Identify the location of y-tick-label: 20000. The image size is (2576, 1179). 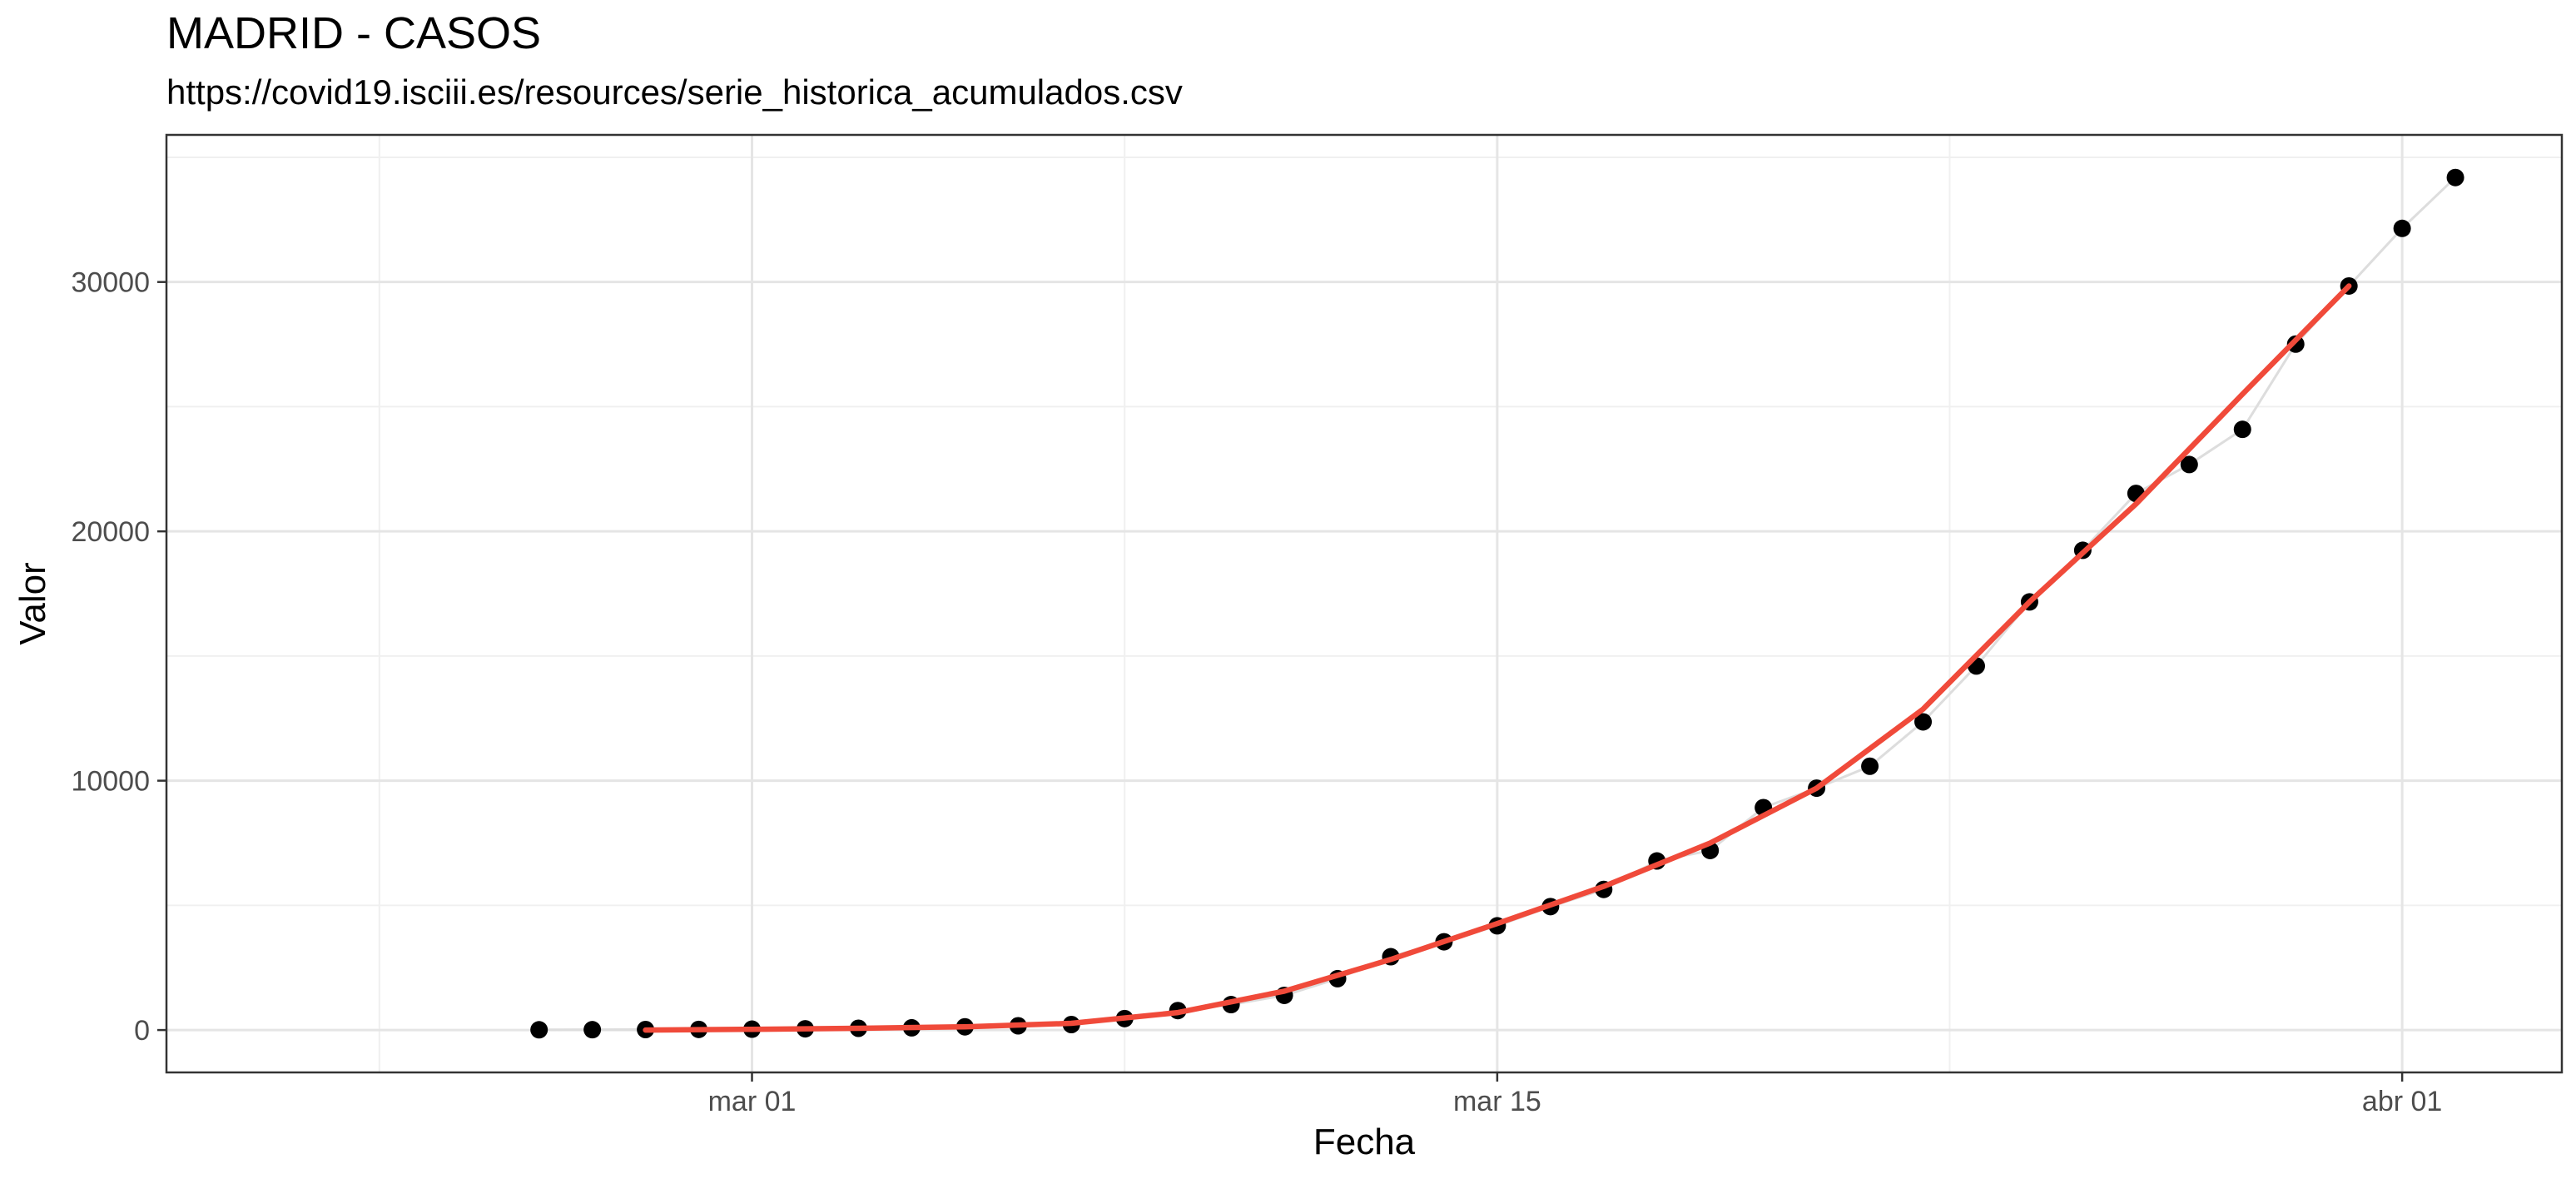
(110, 532).